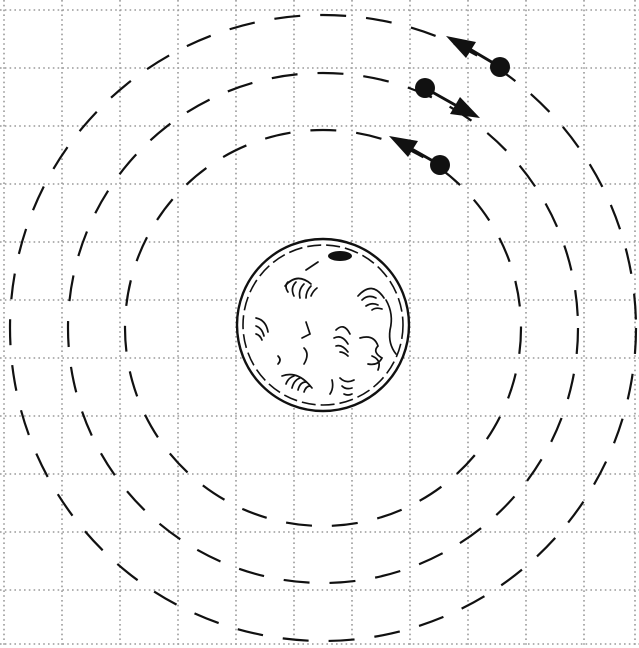 The width and height of the screenshot is (639, 648). I want to click on crater-upper-left, so click(301, 288).